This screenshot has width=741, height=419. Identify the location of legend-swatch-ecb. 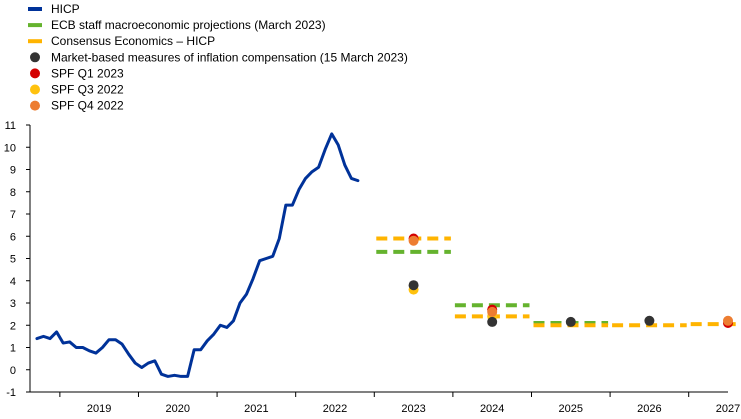
(35, 25).